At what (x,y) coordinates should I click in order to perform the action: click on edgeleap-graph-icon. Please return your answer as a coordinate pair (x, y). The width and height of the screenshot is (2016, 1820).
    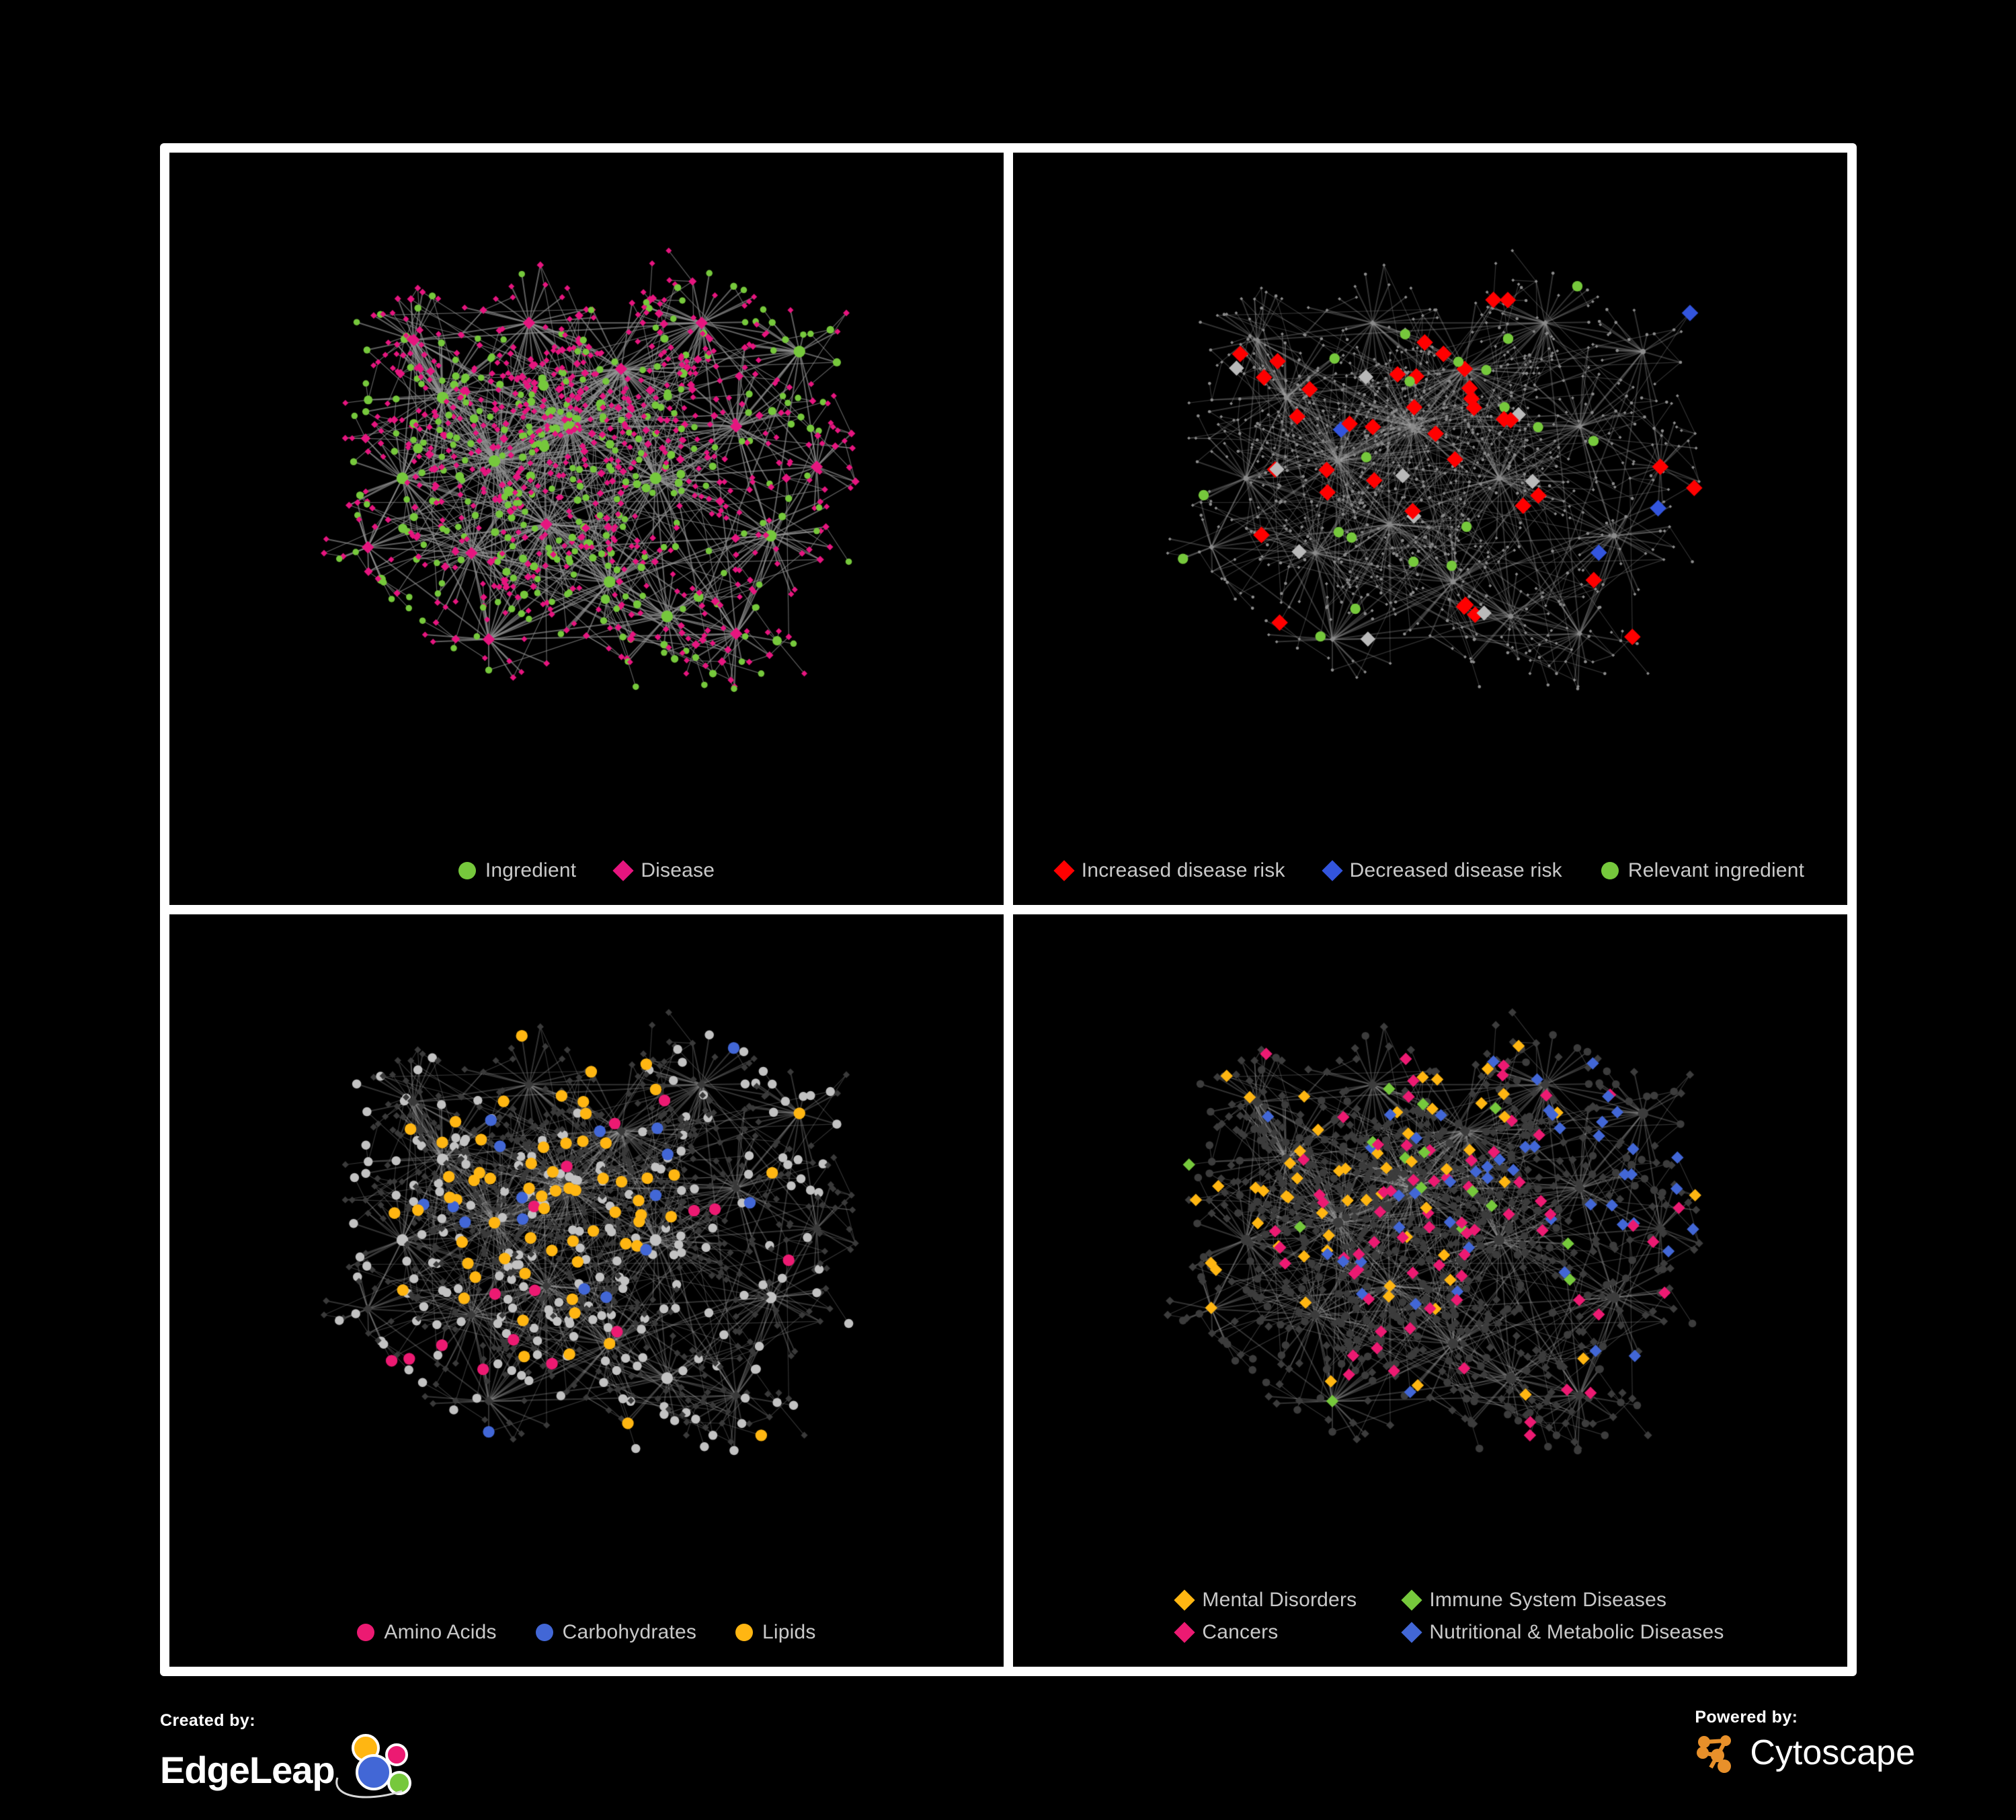
    Looking at the image, I should click on (373, 1766).